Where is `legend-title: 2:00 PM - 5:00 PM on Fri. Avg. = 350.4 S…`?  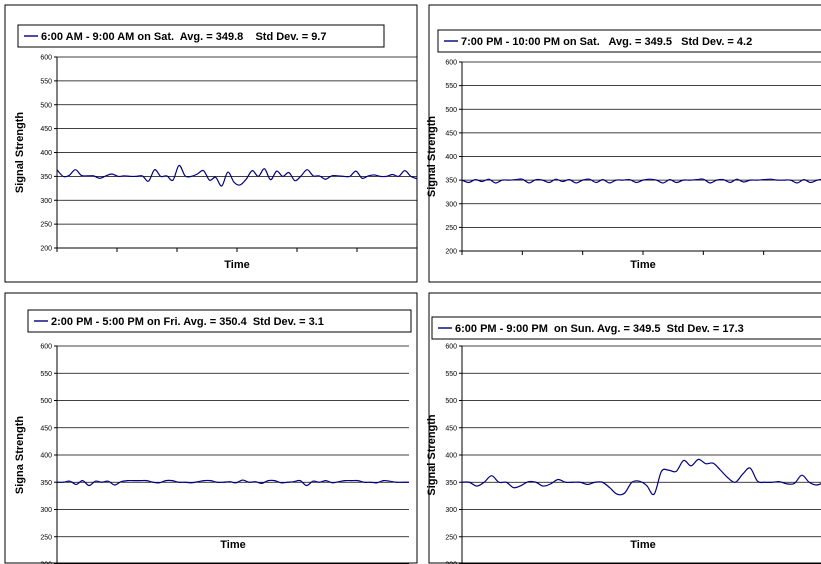
legend-title: 2:00 PM - 5:00 PM on Fri. Avg. = 350.4 S… is located at coordinates (187, 322).